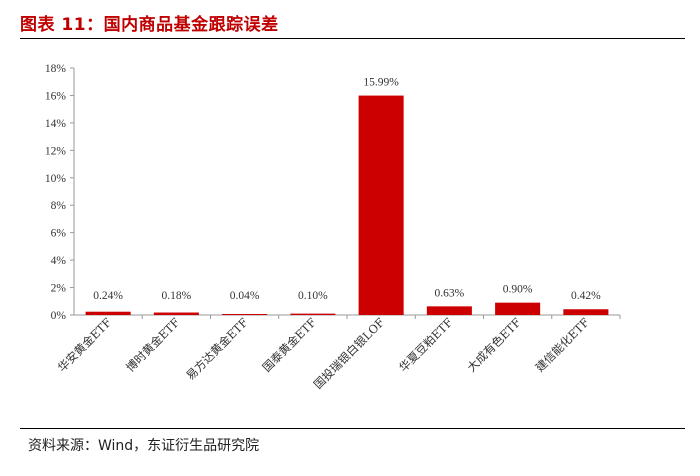  Describe the element at coordinates (289, 344) in the screenshot. I see `x-category-label: 国泰黄金ETF` at that location.